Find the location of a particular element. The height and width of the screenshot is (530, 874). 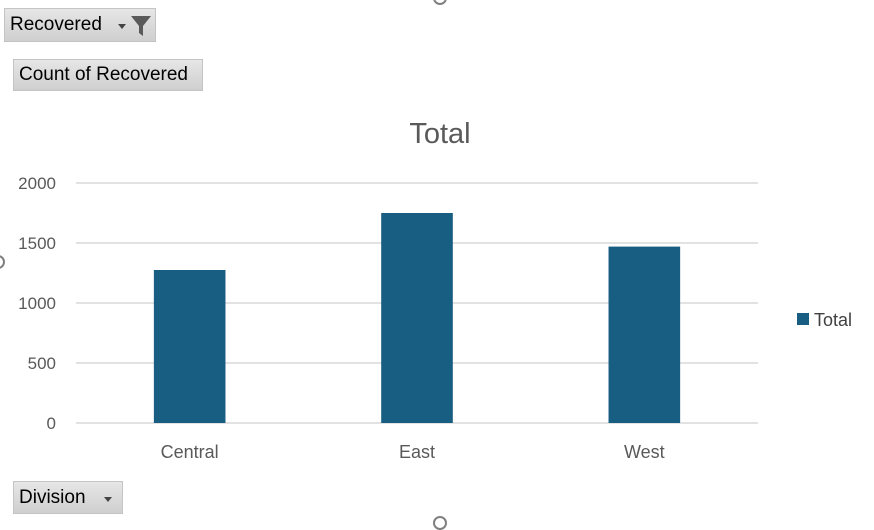

bar-west is located at coordinates (644, 334).